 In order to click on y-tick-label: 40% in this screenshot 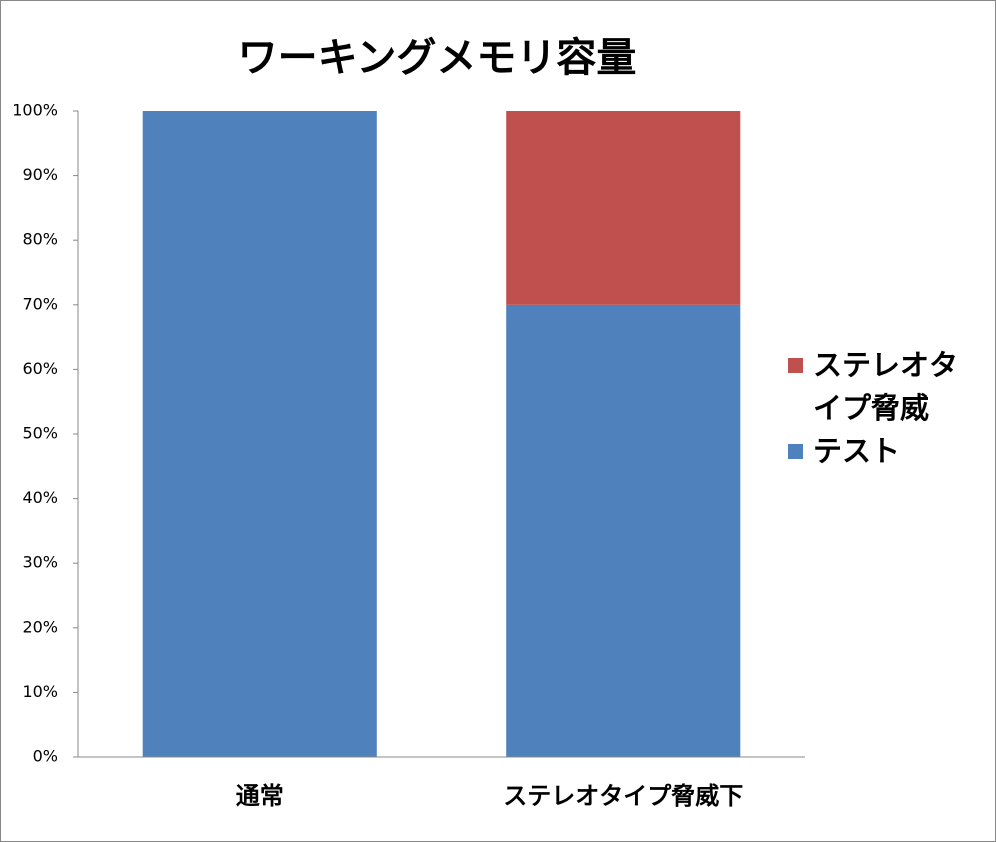, I will do `click(40, 497)`.